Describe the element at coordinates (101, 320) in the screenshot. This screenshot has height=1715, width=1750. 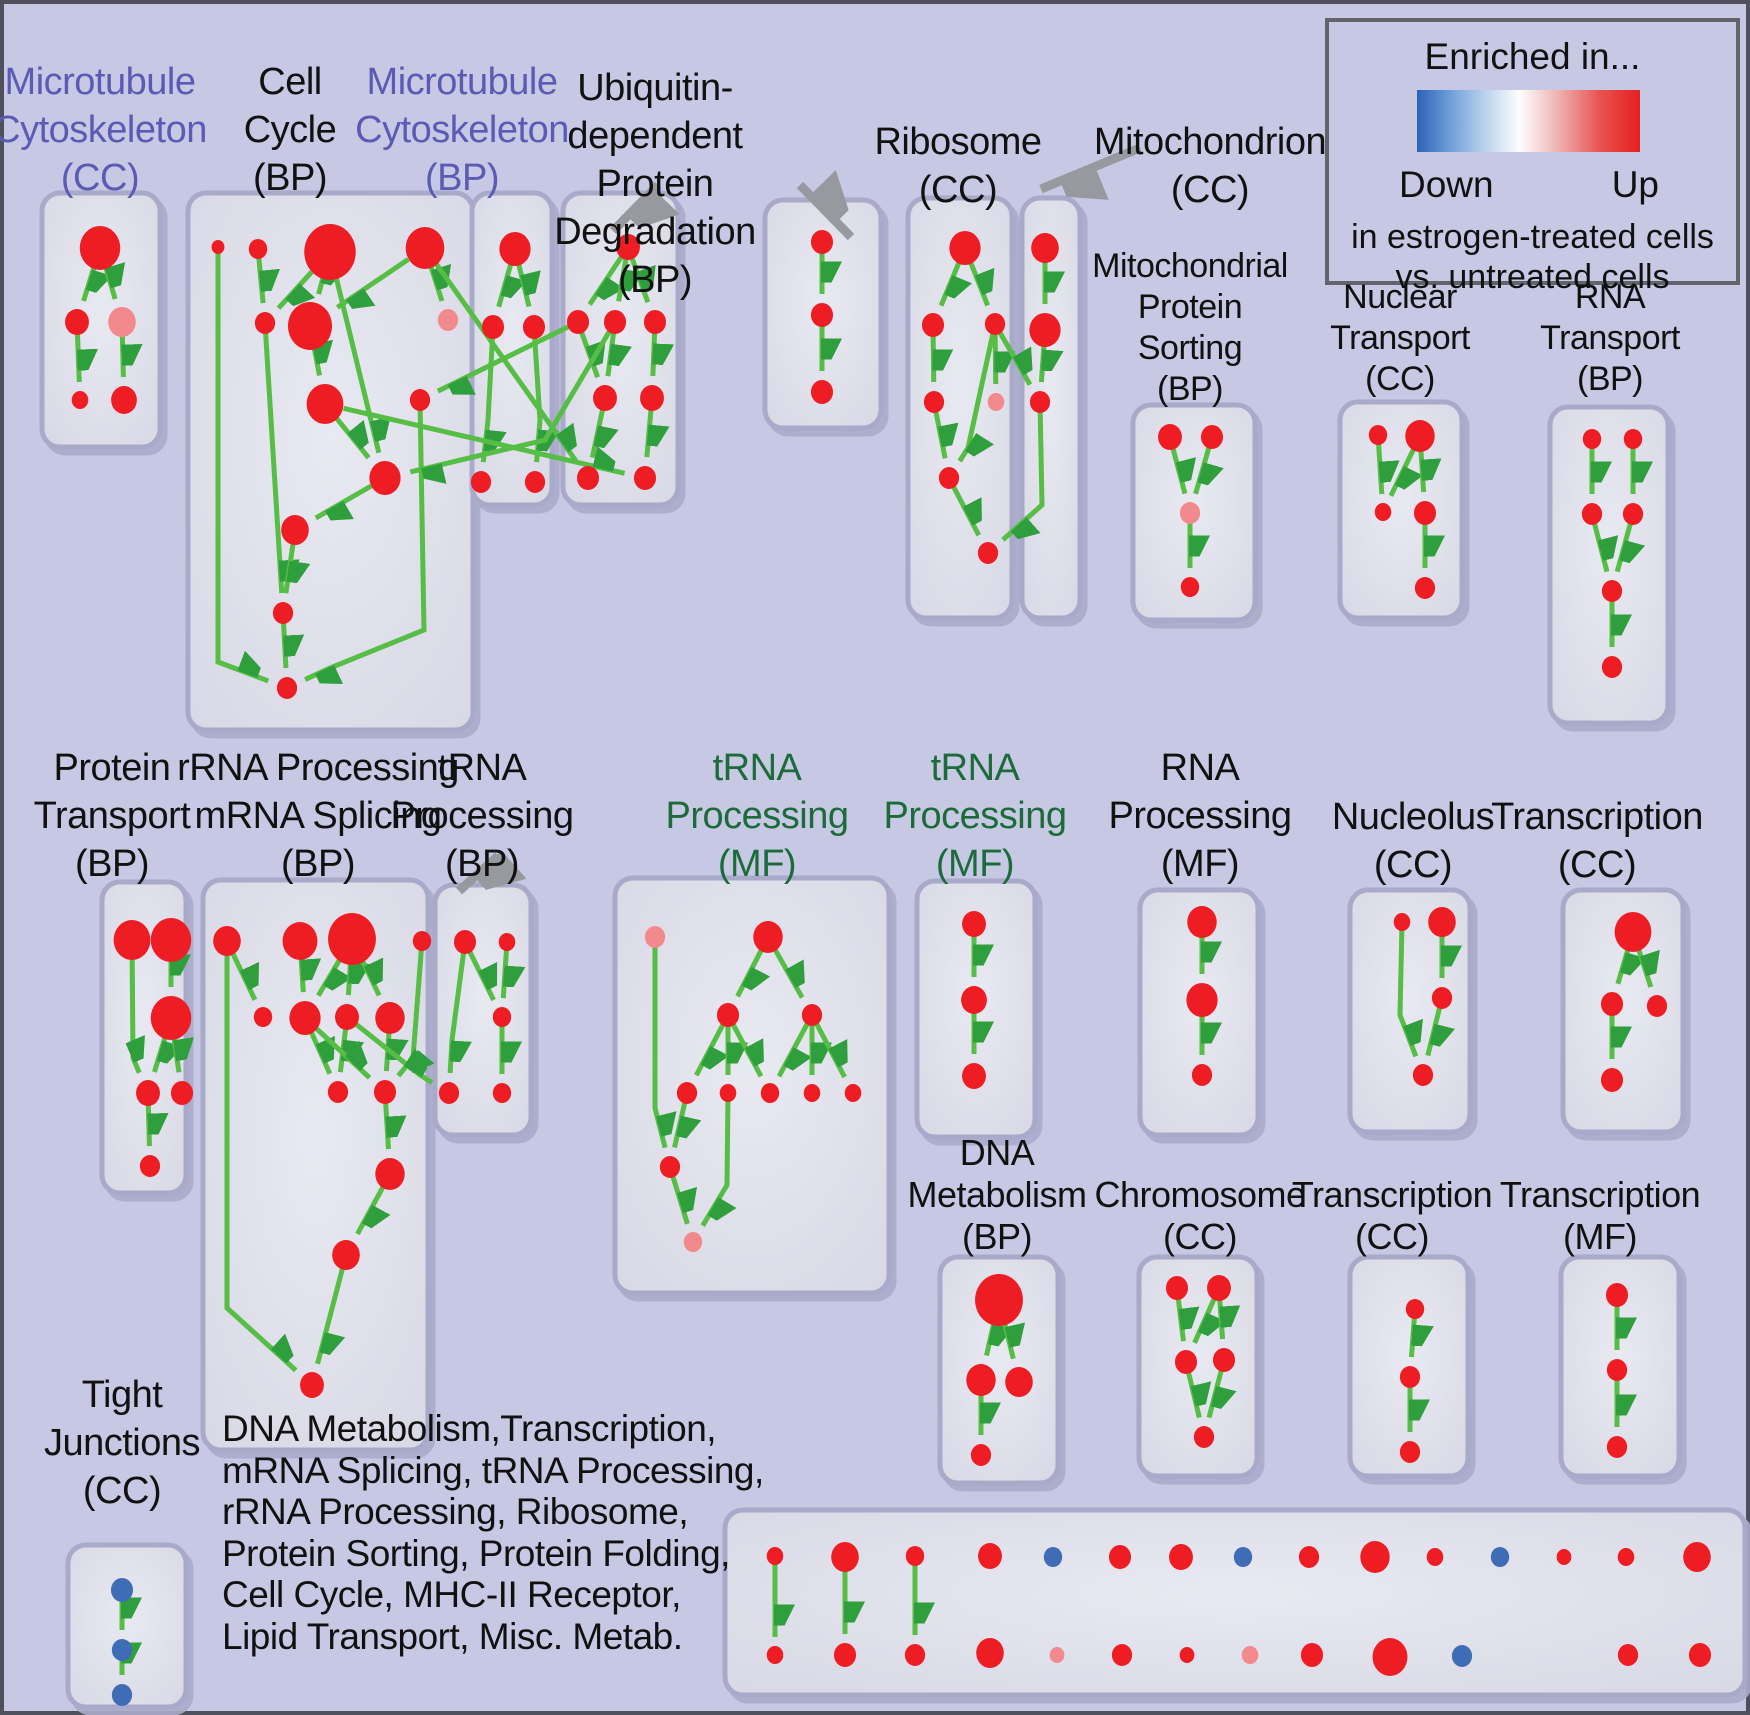
I see `cluster-box-microtubule-cc` at that location.